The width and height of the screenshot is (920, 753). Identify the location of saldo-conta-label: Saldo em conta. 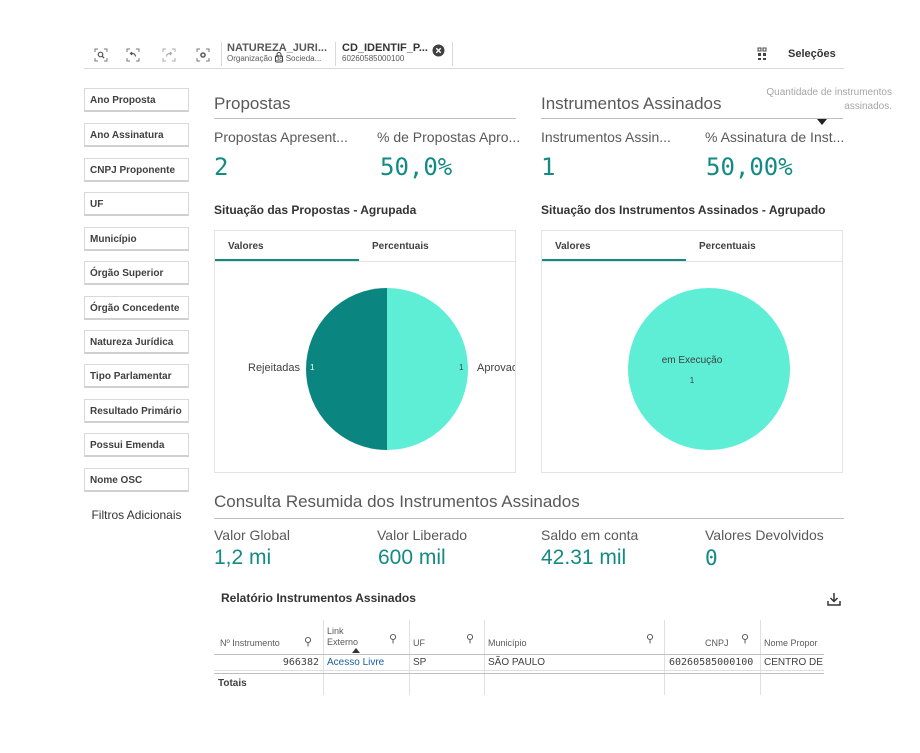
(590, 535).